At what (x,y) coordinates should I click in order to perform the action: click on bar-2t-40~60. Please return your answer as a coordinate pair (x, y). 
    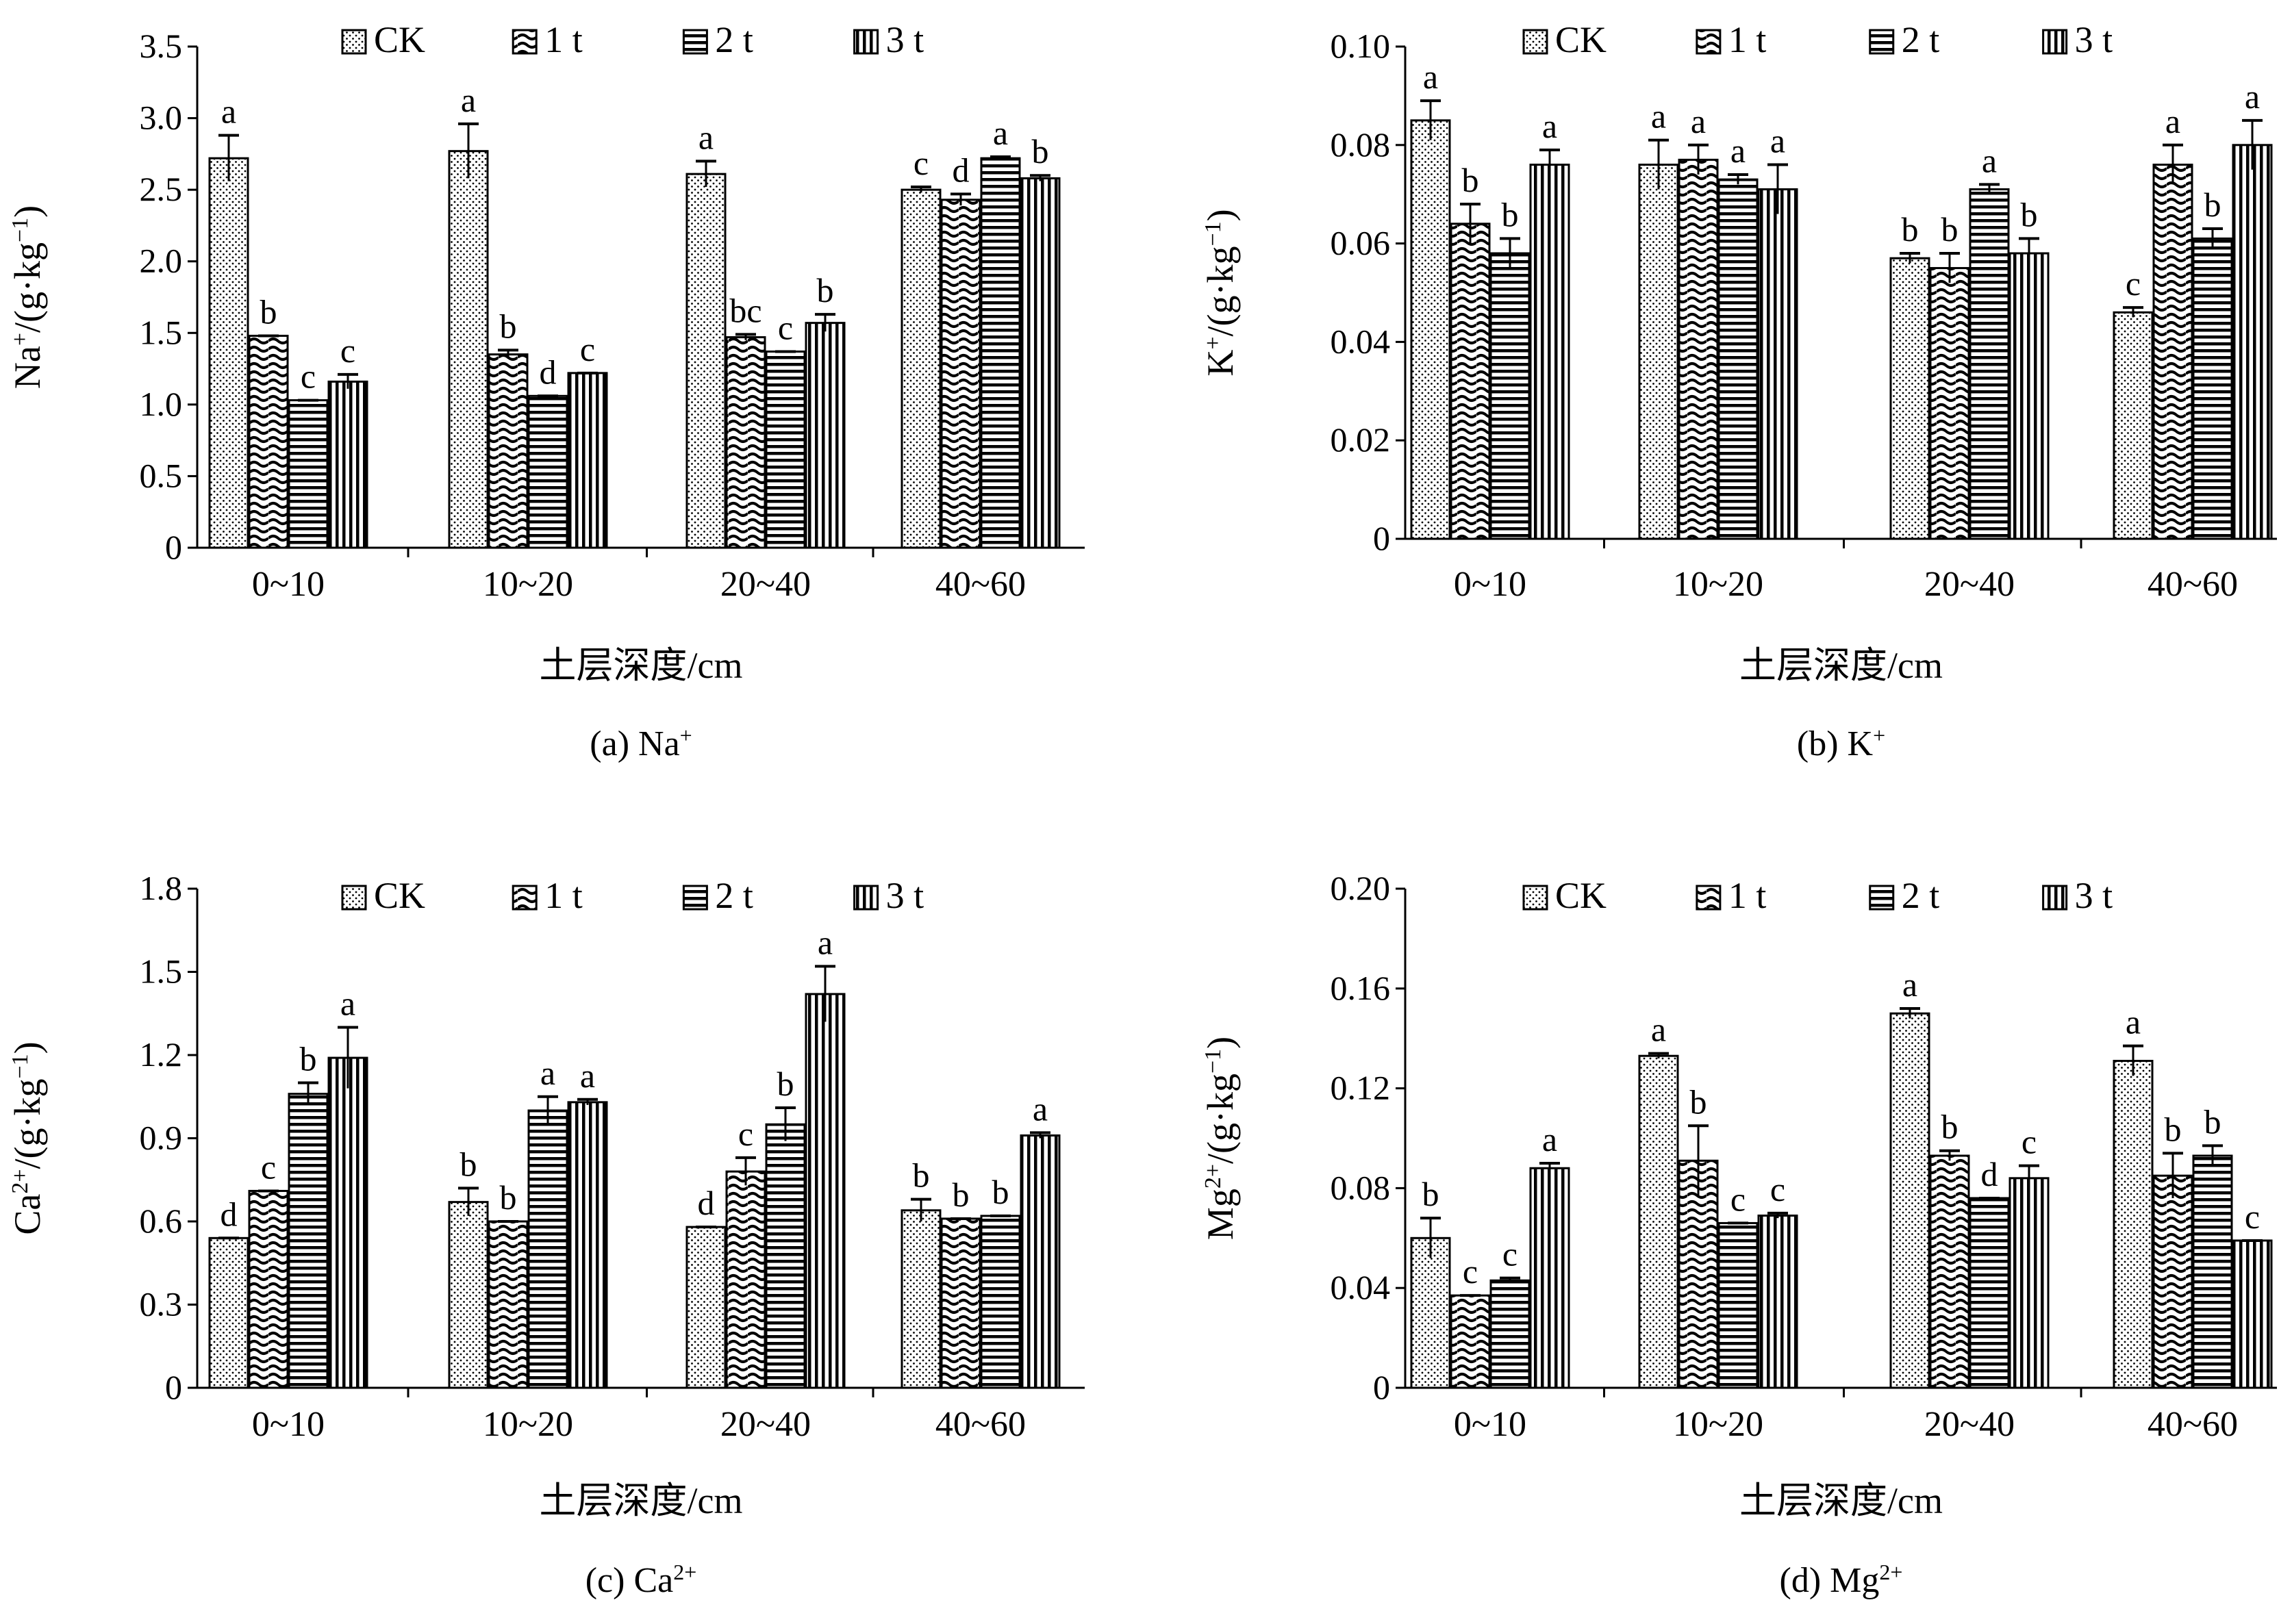
    Looking at the image, I should click on (1001, 1302).